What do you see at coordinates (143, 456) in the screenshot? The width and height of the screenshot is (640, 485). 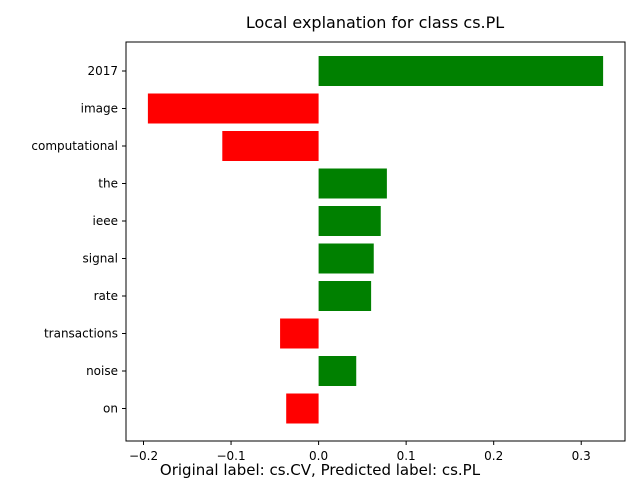 I see `x-tick-label: −0.2` at bounding box center [143, 456].